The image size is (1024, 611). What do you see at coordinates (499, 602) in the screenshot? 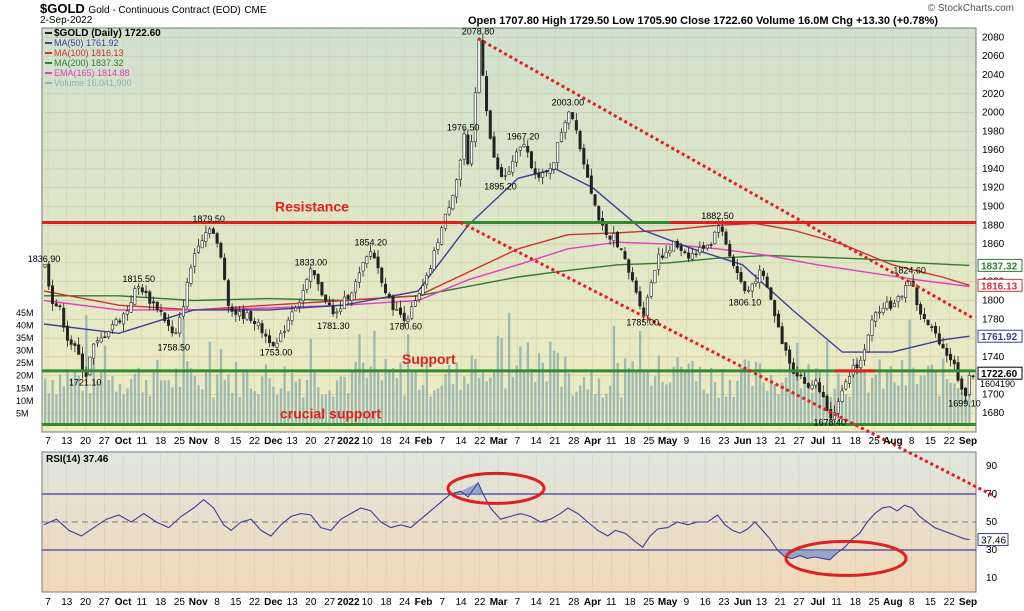
I see `rsi-x-tick-label: Mar` at bounding box center [499, 602].